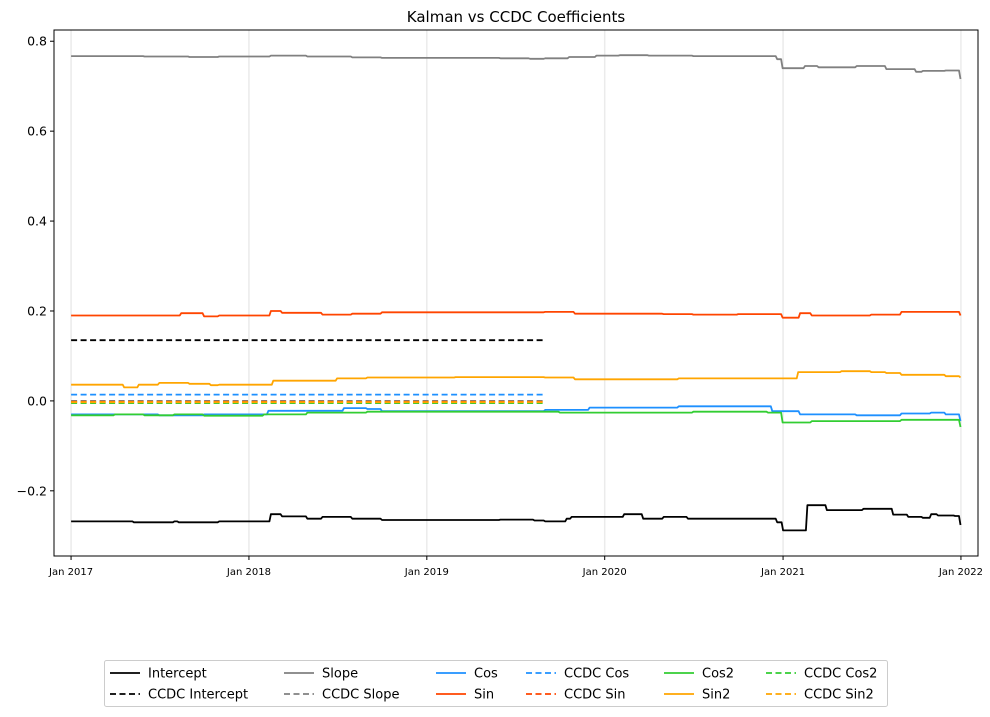 The image size is (990, 717). What do you see at coordinates (426, 572) in the screenshot?
I see `x-tick-label: Jan 2019` at bounding box center [426, 572].